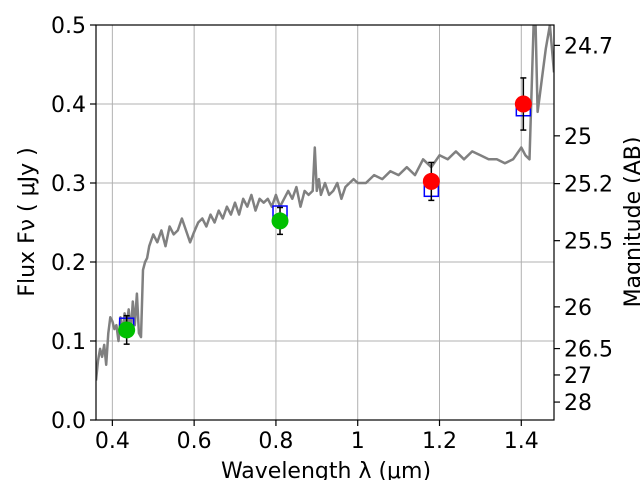 This screenshot has height=485, width=640. I want to click on y-axis-ticks: 0.0 0.1 0.2 0.3 0.4 0.5, so click(73, 224).